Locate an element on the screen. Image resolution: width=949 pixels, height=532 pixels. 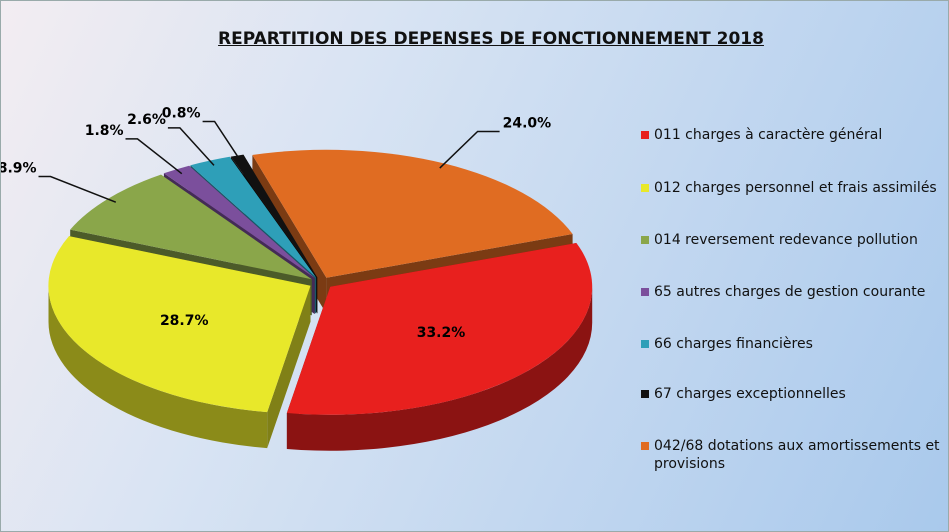
legend-label: 011 charges à caractère général is located at coordinates (768, 135).